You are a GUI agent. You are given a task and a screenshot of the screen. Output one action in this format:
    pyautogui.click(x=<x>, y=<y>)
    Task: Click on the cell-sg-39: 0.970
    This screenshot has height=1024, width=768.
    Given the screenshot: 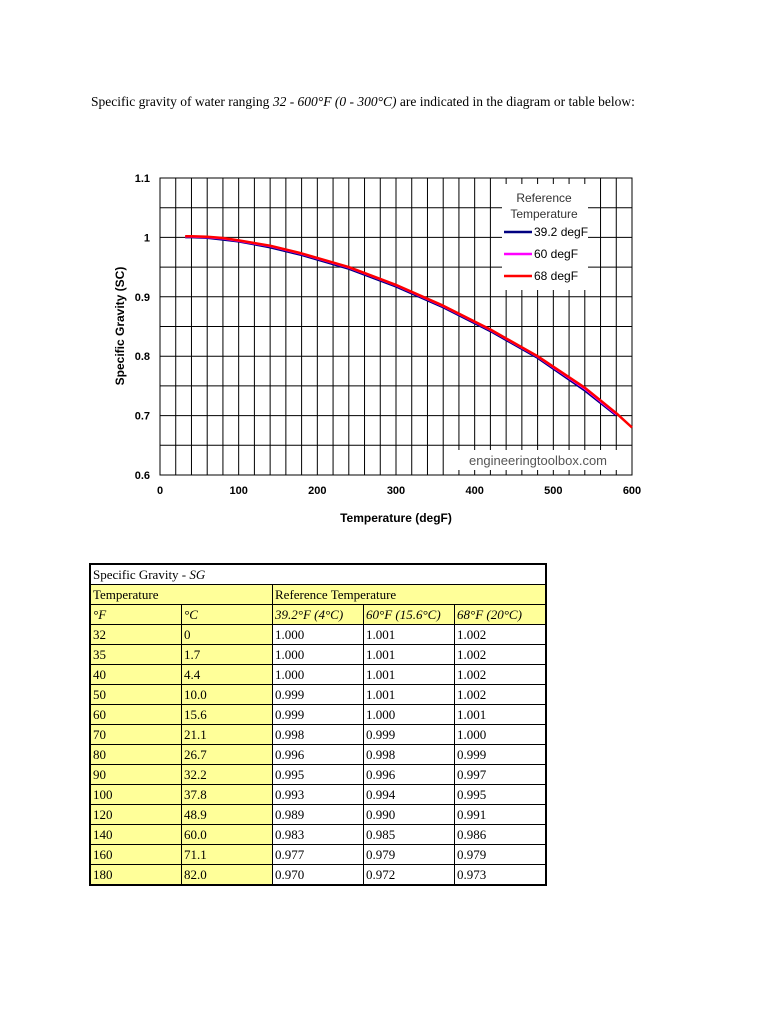 What is the action you would take?
    pyautogui.click(x=318, y=875)
    